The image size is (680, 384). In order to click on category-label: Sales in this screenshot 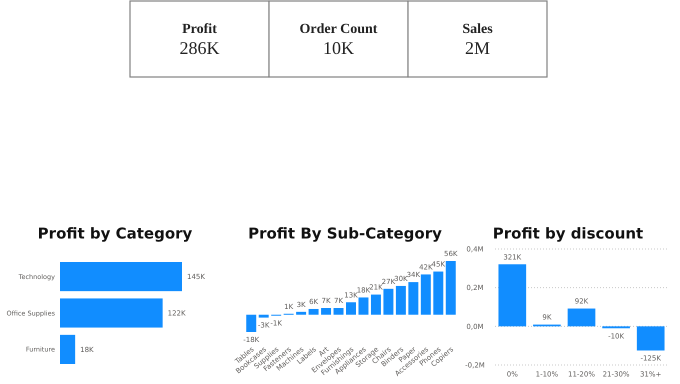, I will do `click(478, 29)`.